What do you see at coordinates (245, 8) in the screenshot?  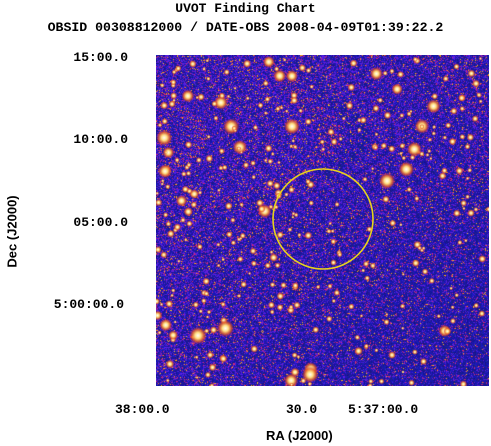 I see `chart-title: UVOT Finding Chart` at bounding box center [245, 8].